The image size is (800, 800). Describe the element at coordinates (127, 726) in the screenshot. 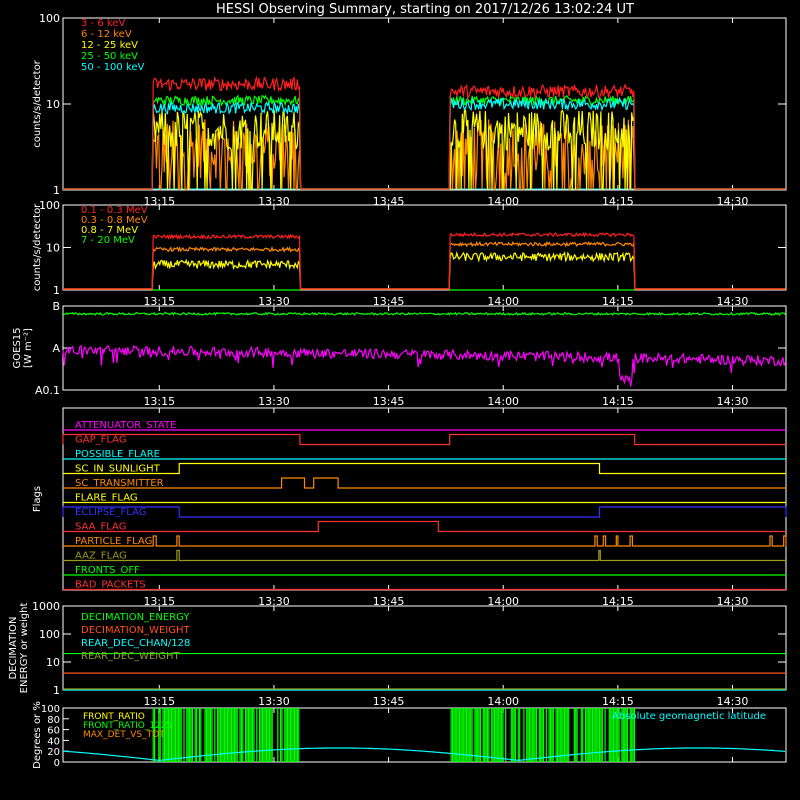

I see `legend-entry: FRONT_RATIO_1225` at that location.